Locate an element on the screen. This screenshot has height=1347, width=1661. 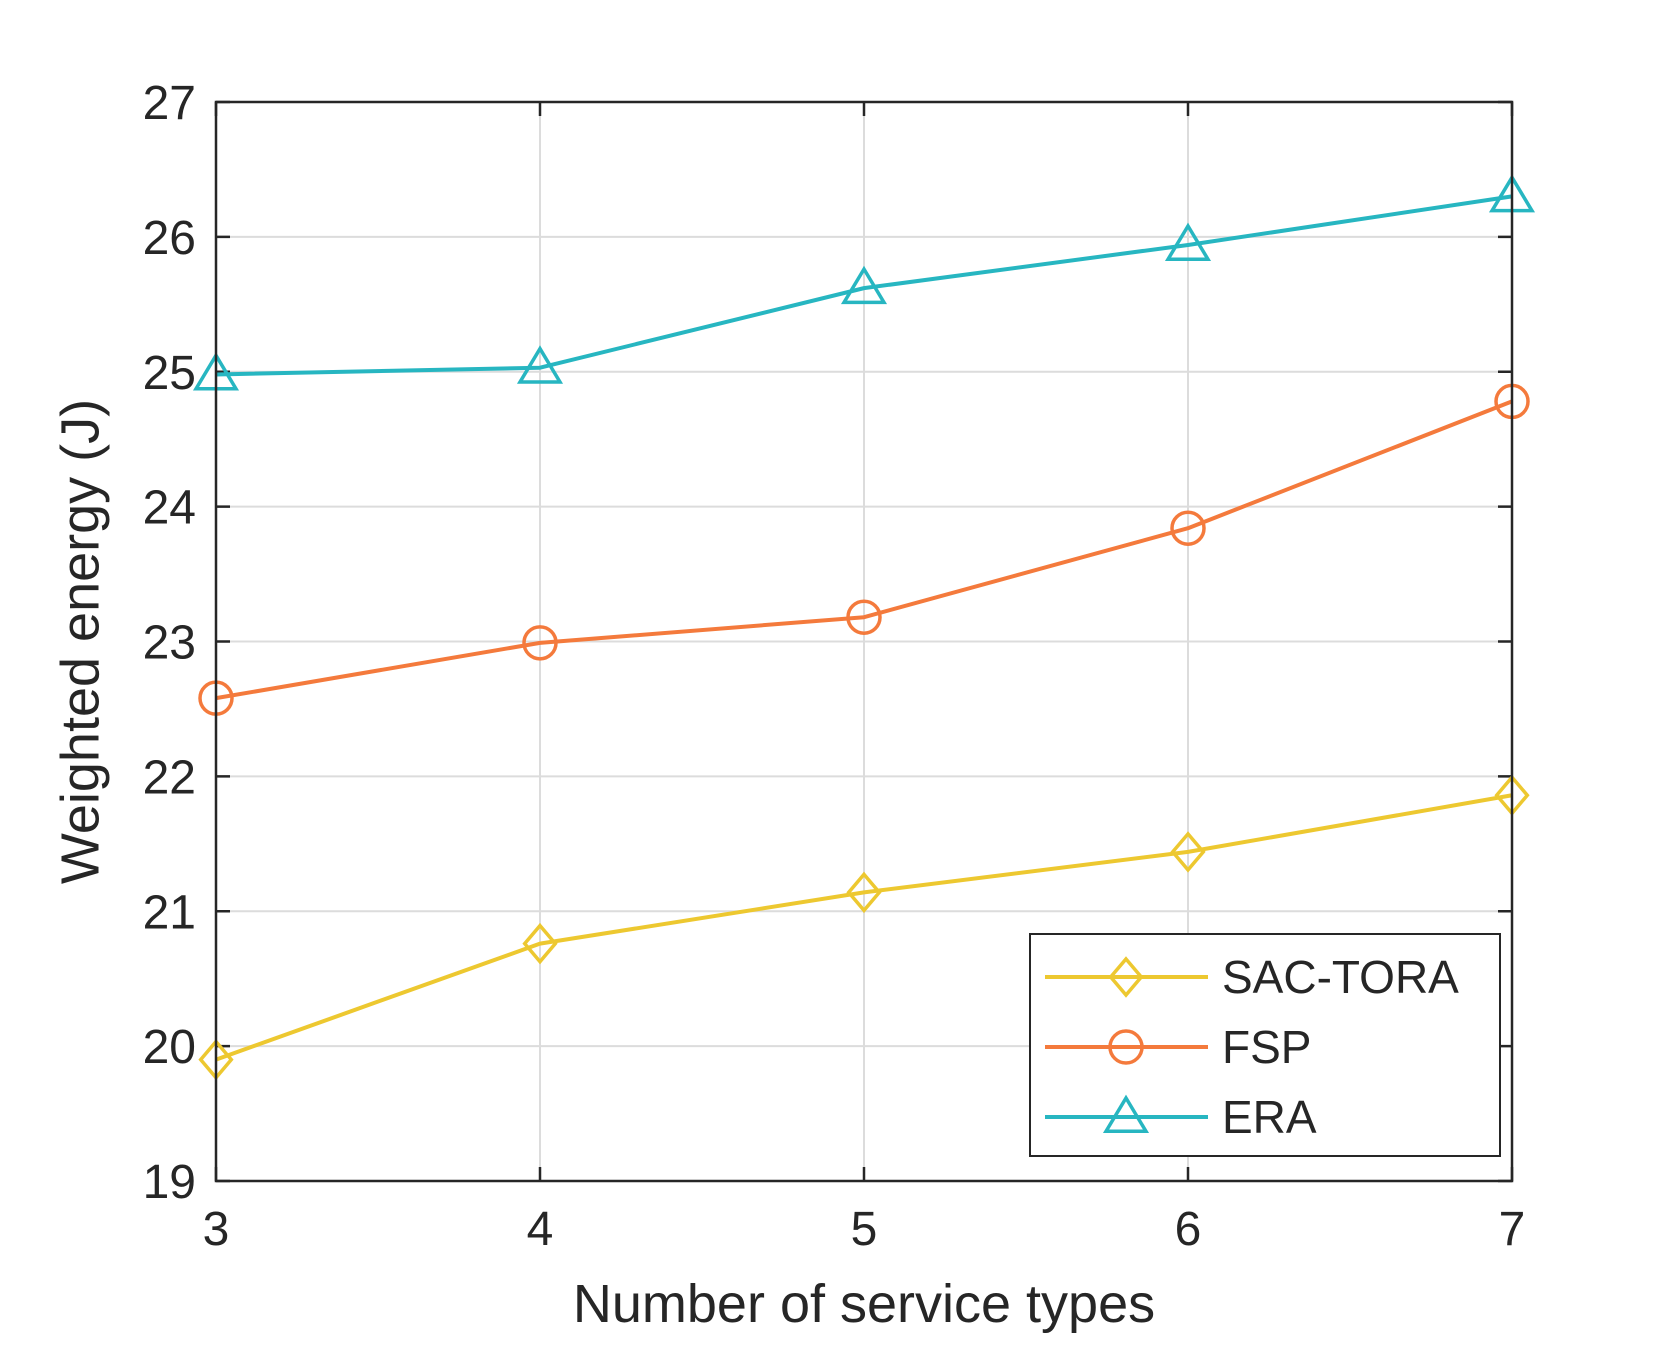
y-tick-label: 23 is located at coordinates (169, 643).